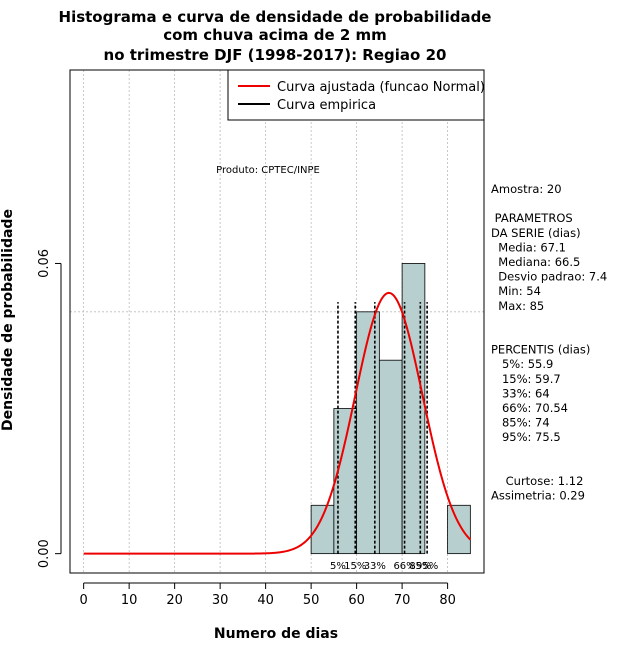  I want to click on x-tick-label-7: 70, so click(402, 600).